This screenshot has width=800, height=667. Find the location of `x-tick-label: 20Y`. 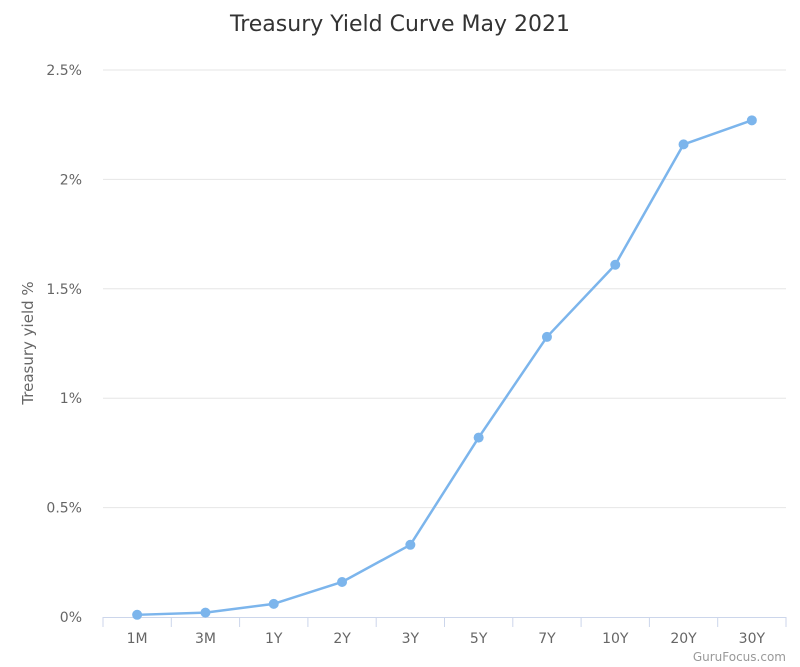

x-tick-label: 20Y is located at coordinates (683, 639).